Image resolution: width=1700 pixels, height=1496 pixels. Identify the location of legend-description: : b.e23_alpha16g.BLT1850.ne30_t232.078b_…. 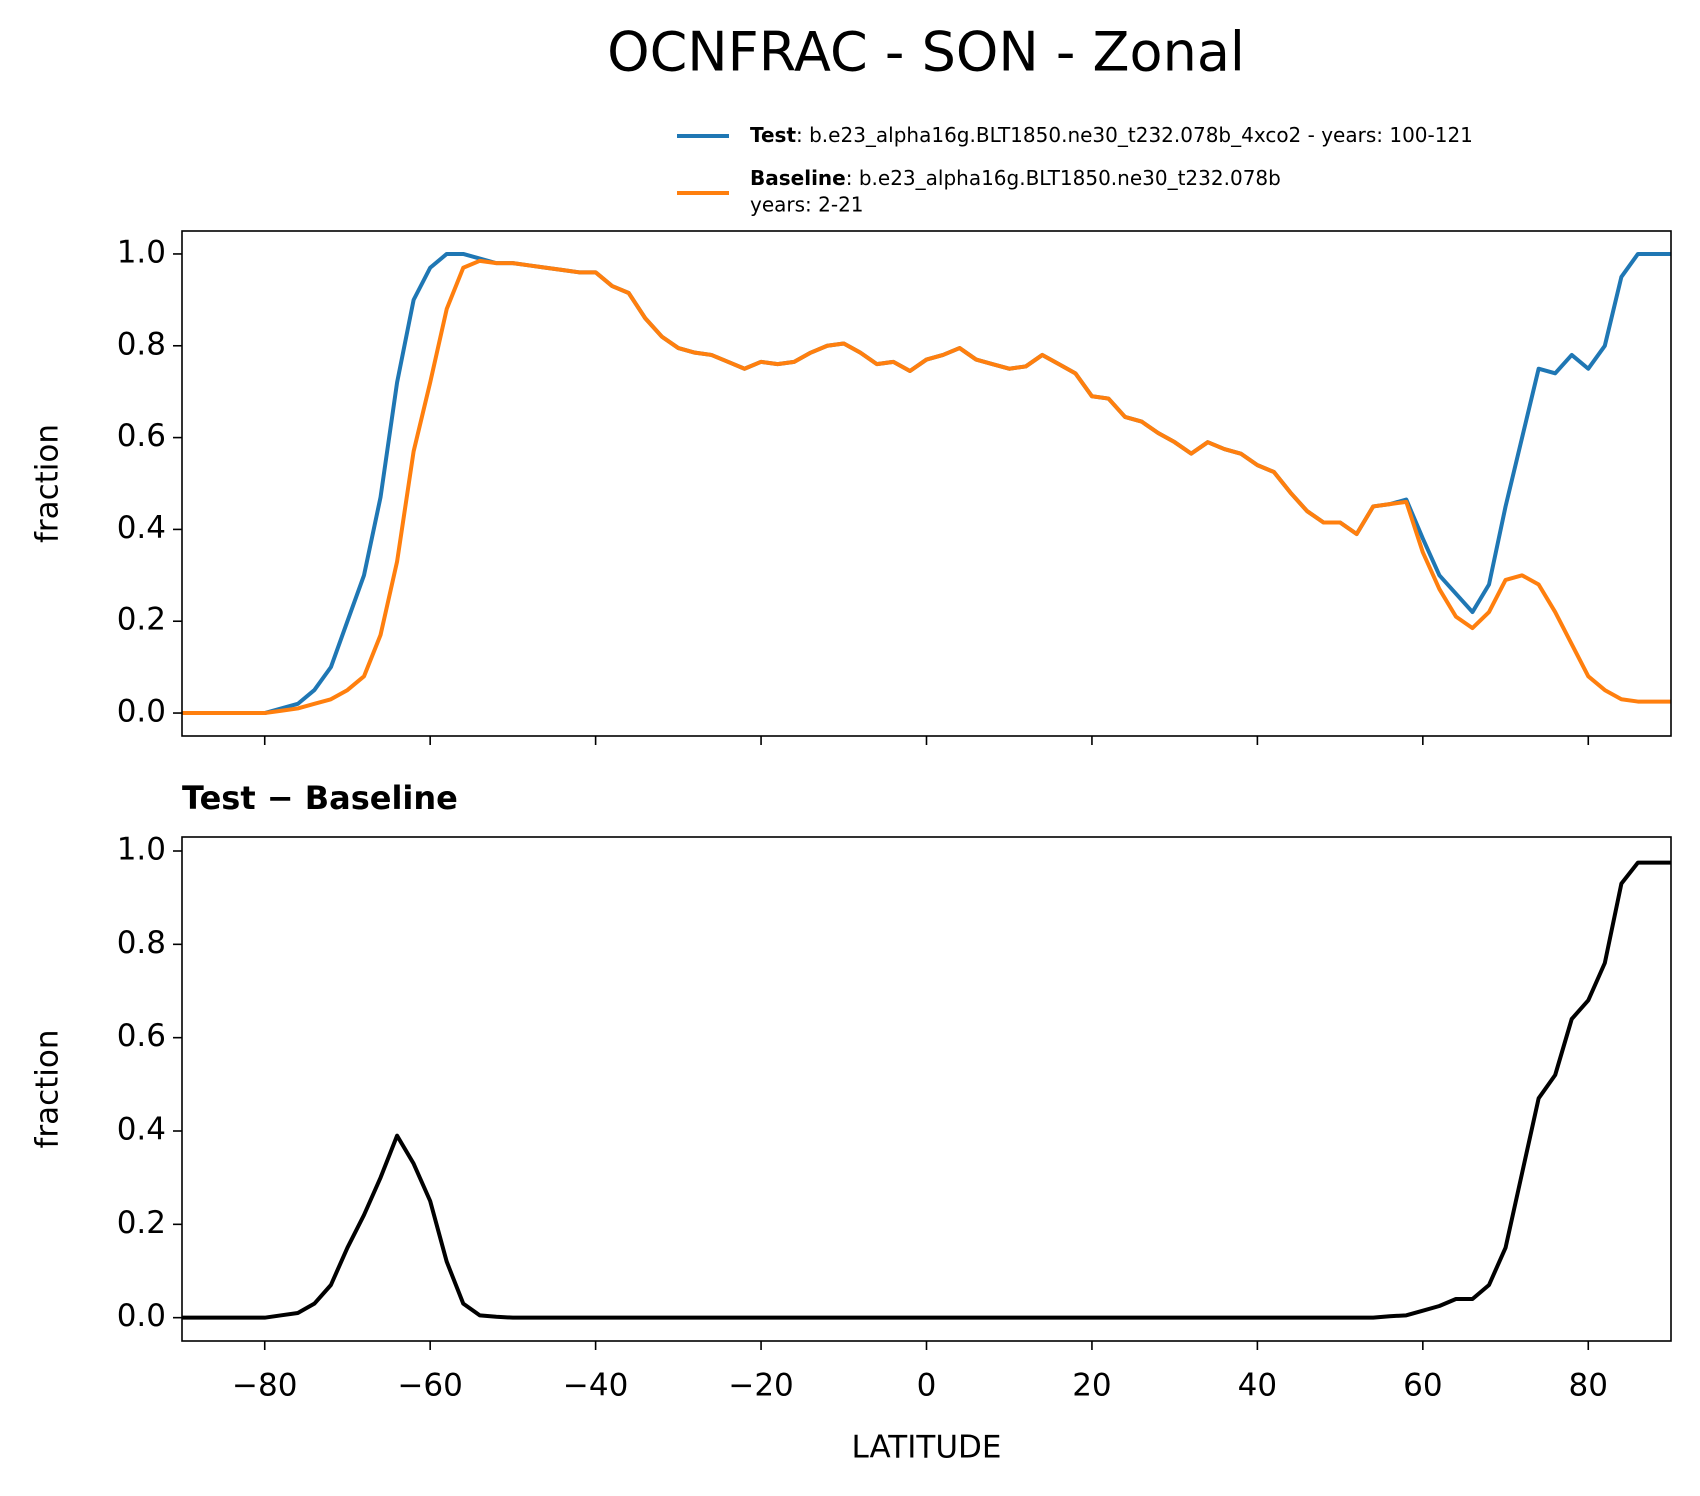
(1134, 135).